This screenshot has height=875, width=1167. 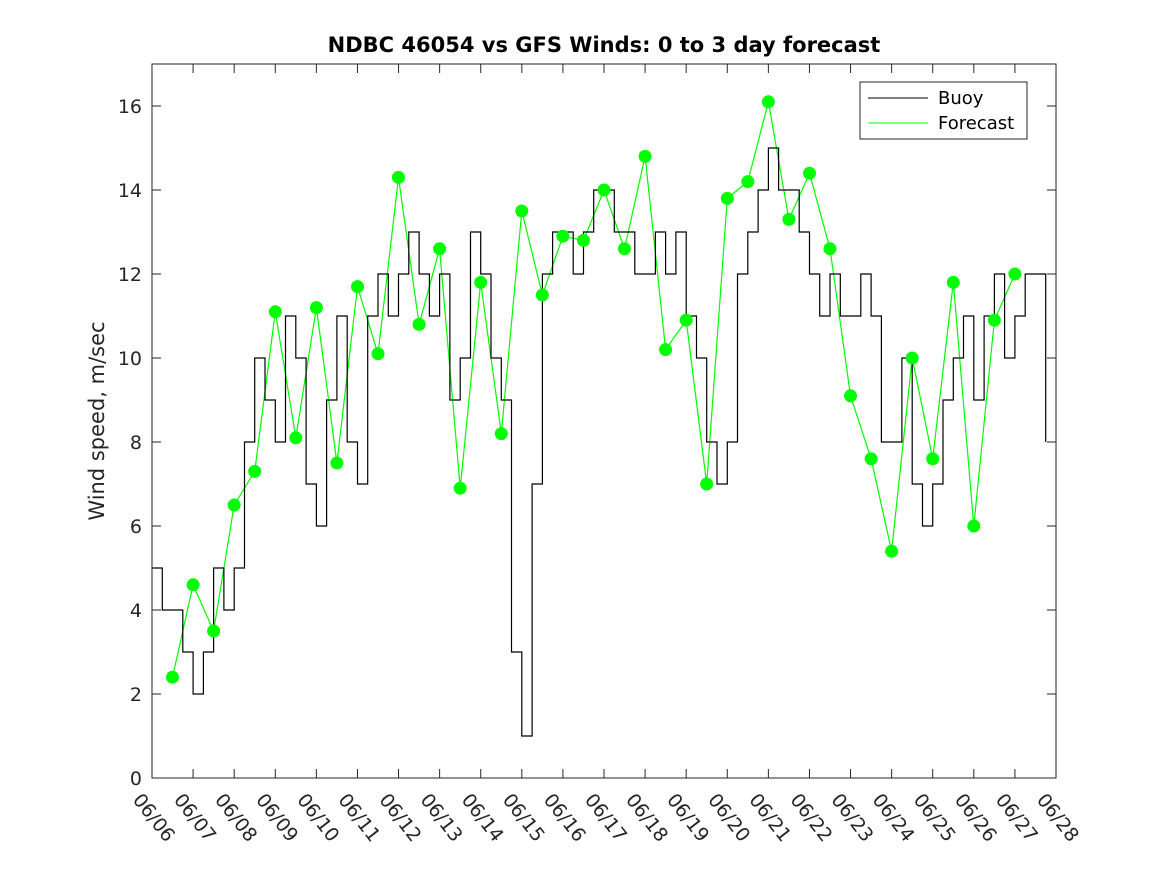 I want to click on x-tick-label: 06/20, so click(x=728, y=818).